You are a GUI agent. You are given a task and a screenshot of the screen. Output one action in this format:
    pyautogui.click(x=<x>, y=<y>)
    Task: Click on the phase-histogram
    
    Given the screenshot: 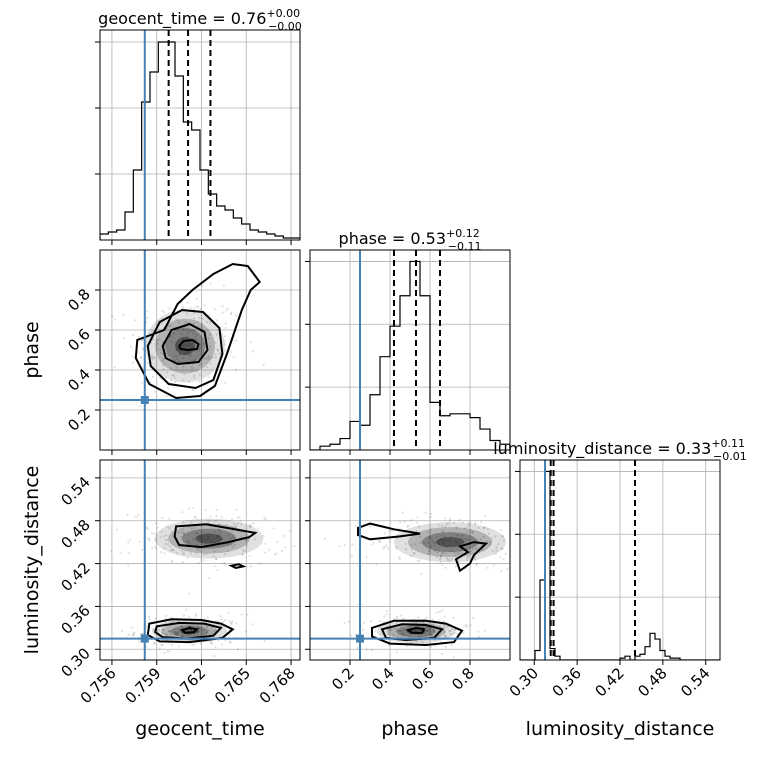 What is the action you would take?
    pyautogui.click(x=410, y=355)
    